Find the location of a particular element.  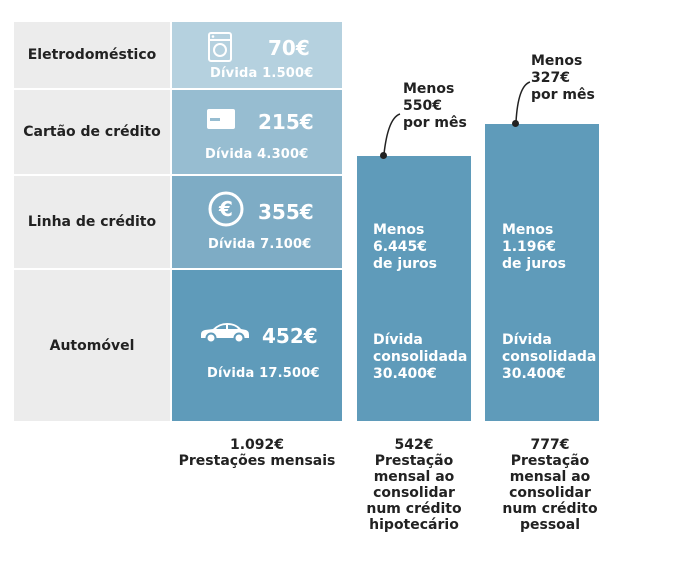

callout-text: Menos 550€ por mês is located at coordinates (435, 106).